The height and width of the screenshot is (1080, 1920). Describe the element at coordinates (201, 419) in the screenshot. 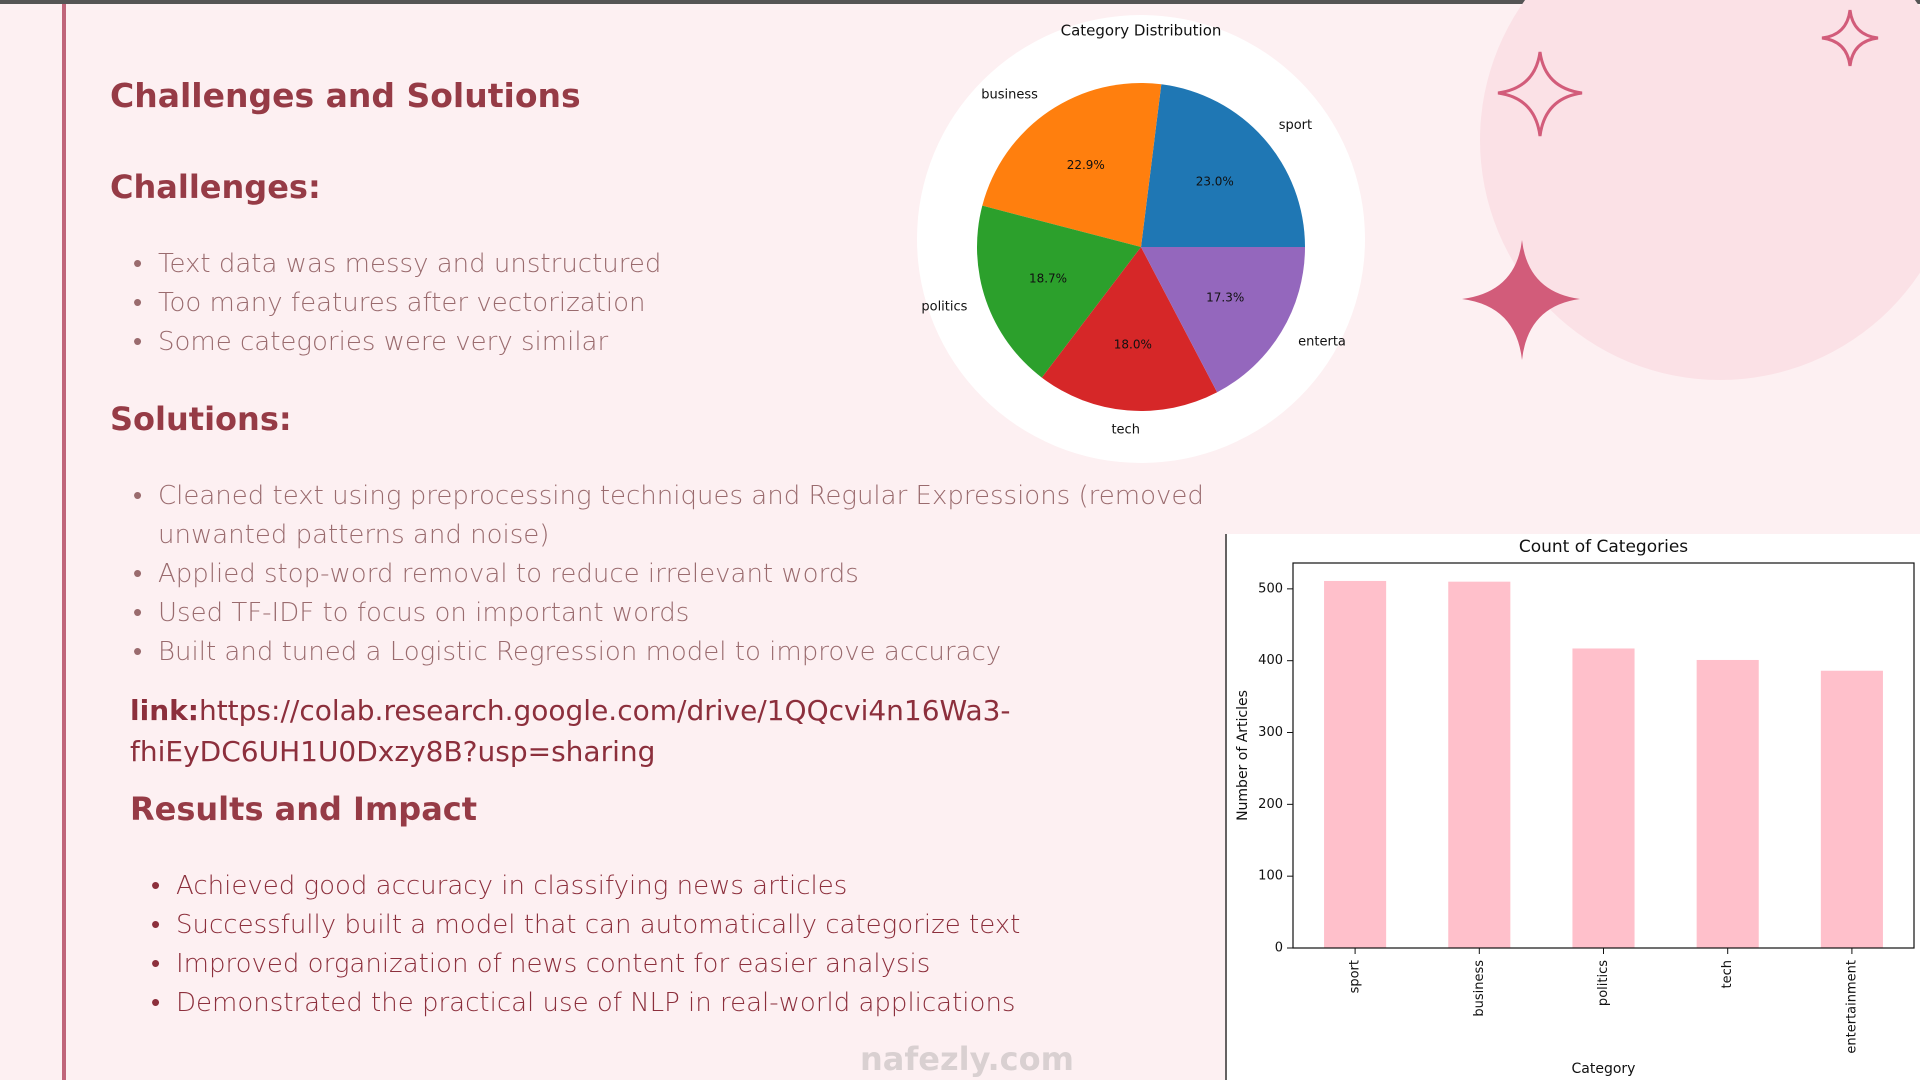

I see `section-heading: Solutions:` at that location.